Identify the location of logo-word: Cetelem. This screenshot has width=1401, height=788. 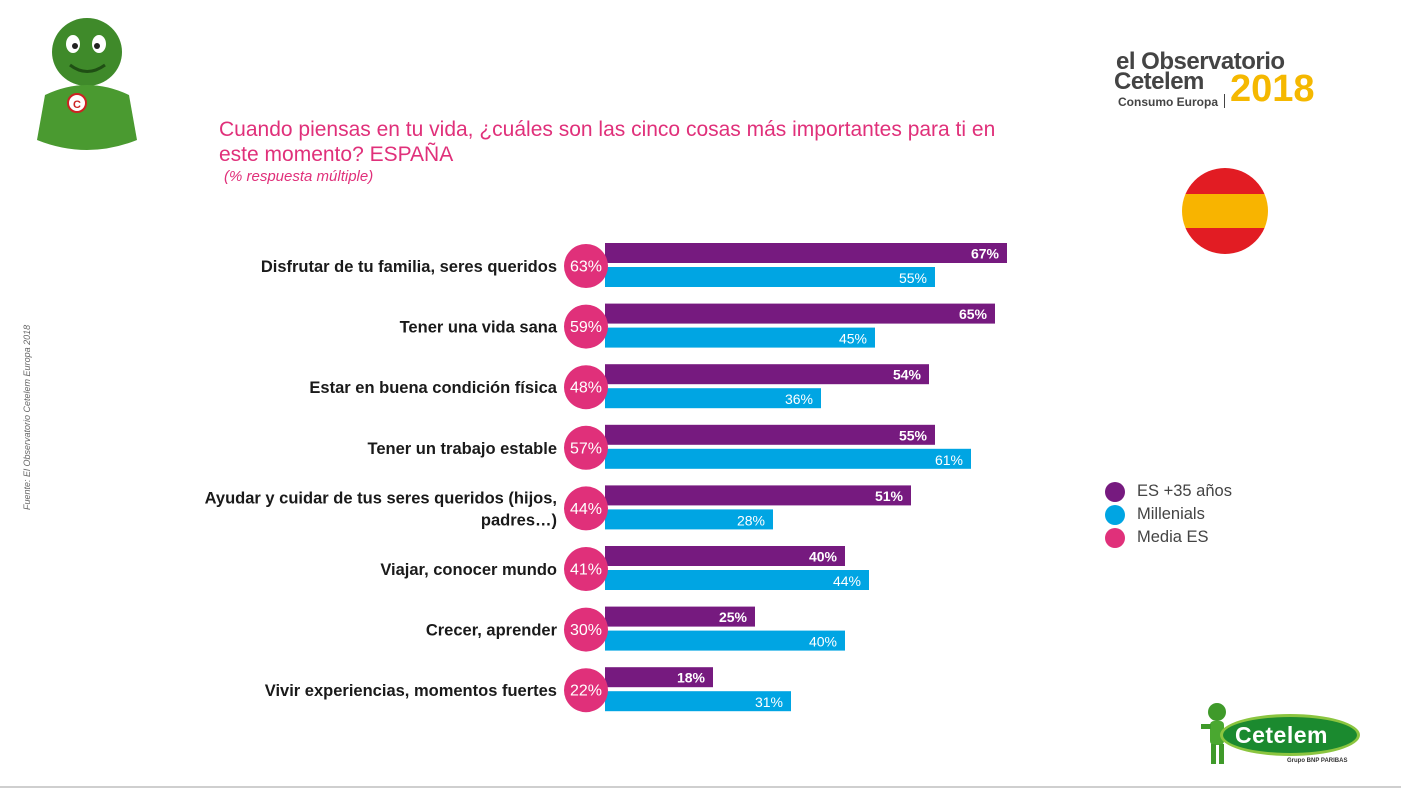
(1281, 735).